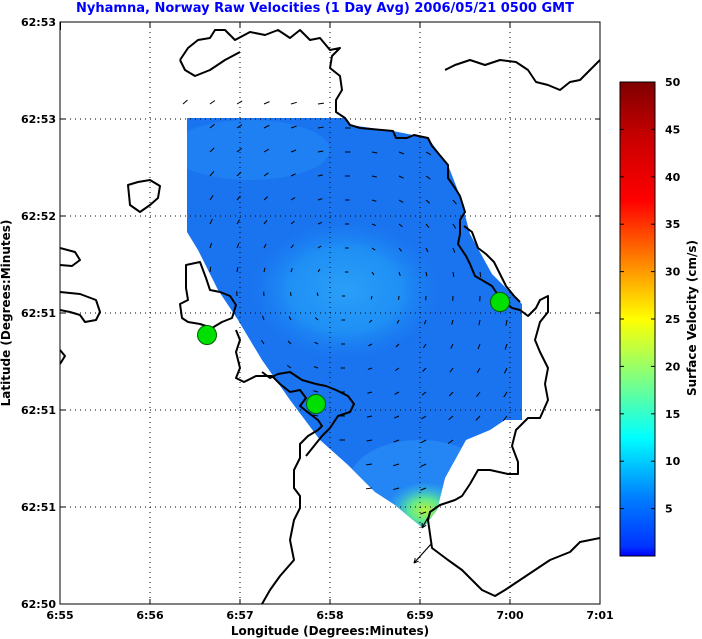 This screenshot has height=639, width=702. I want to click on colorbar, so click(637, 319).